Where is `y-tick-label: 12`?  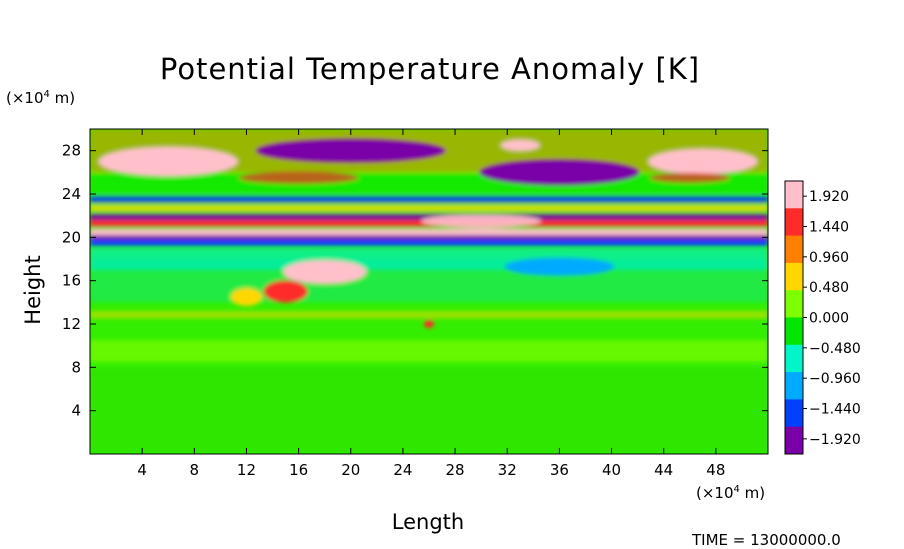 y-tick-label: 12 is located at coordinates (71, 324).